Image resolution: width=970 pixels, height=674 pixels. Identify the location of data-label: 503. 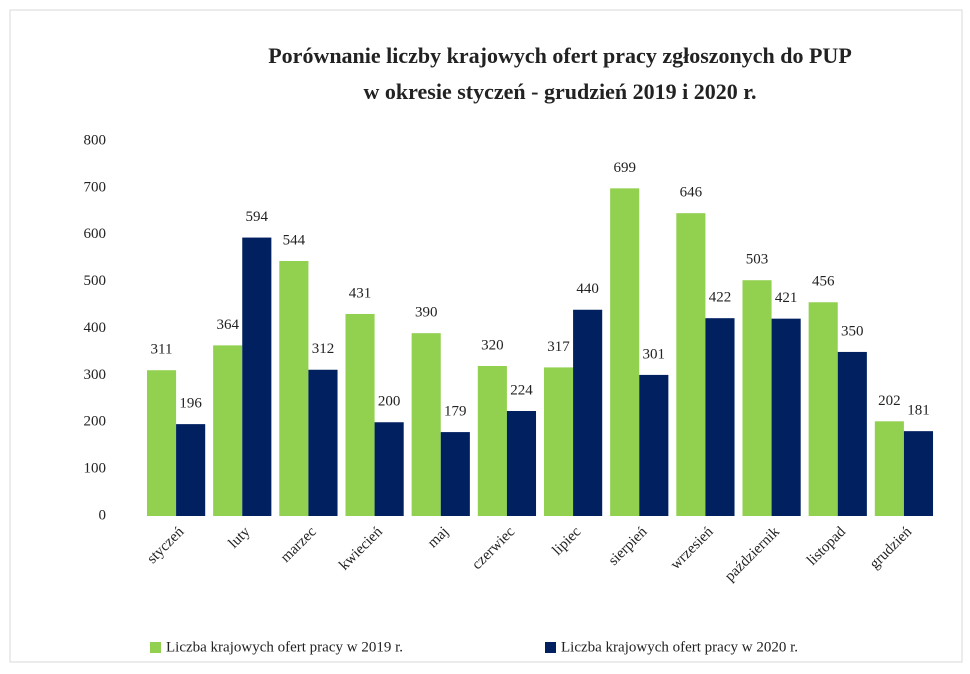
(757, 260).